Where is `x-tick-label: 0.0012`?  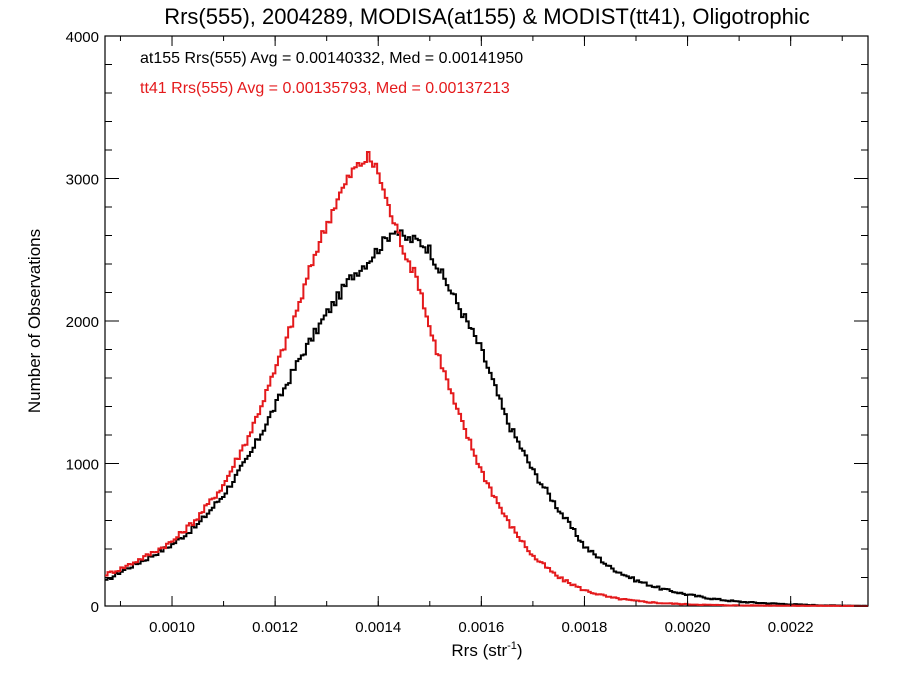 x-tick-label: 0.0012 is located at coordinates (275, 627).